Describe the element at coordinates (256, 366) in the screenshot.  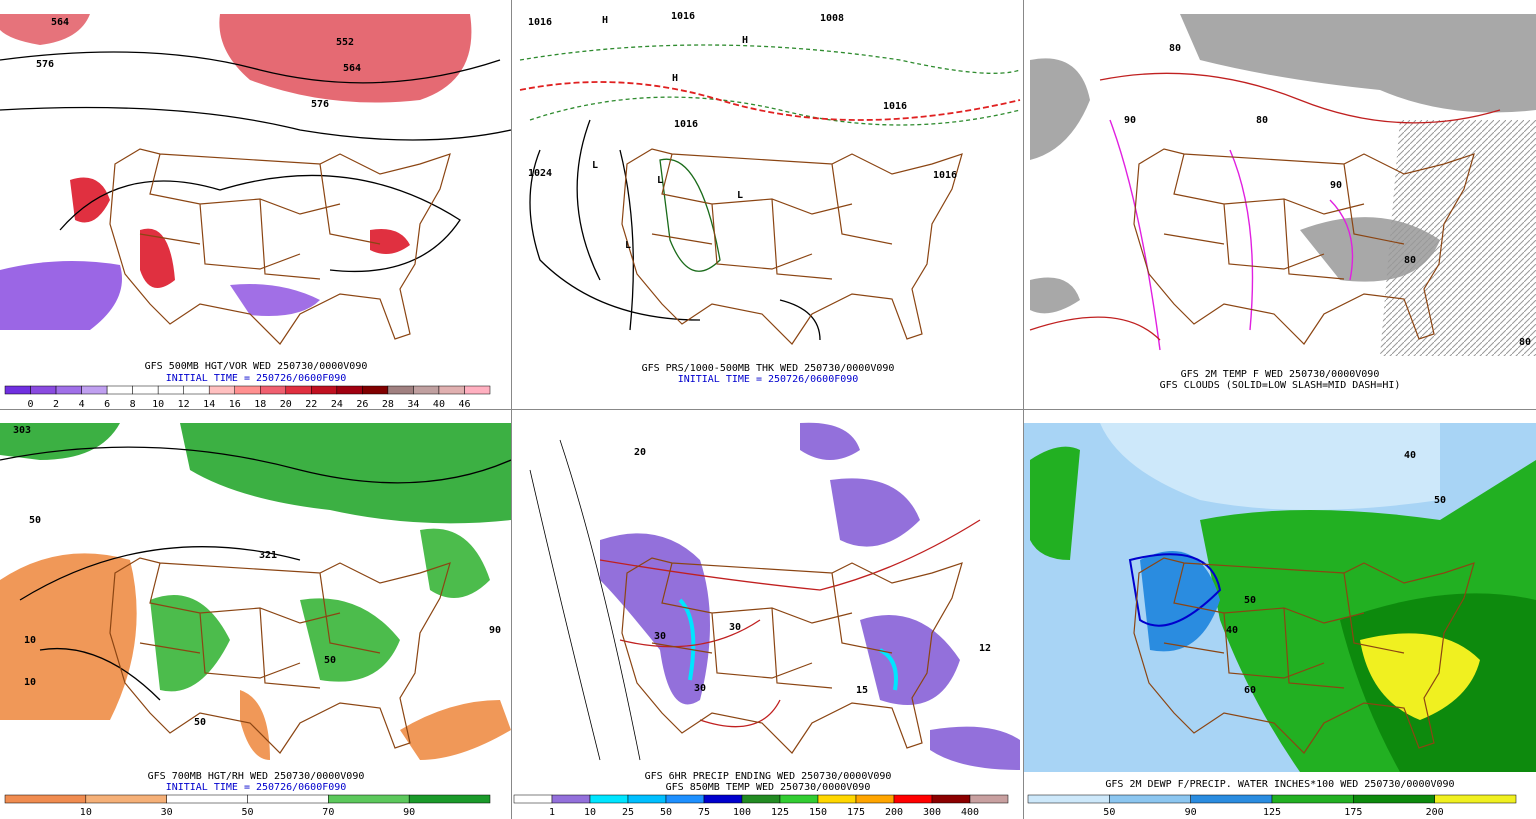
I see `caption: GFS 500MB HGT/VOR WED 250730/0000V090` at that location.